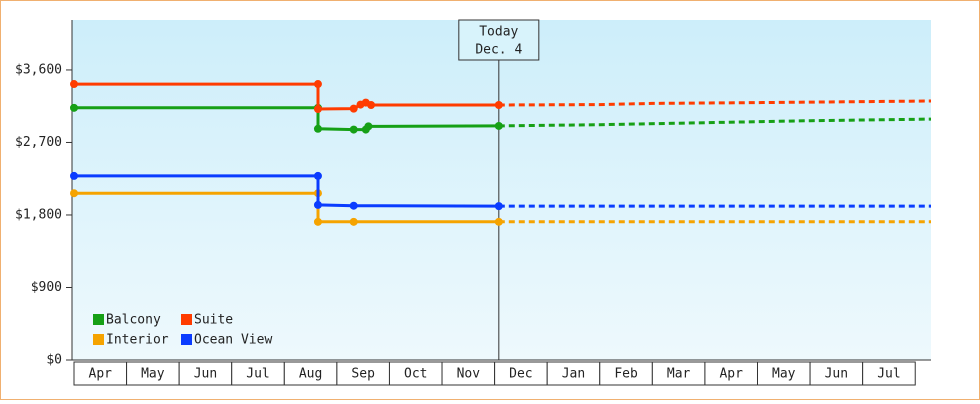  What do you see at coordinates (363, 374) in the screenshot?
I see `x-tick-label: Sep` at bounding box center [363, 374].